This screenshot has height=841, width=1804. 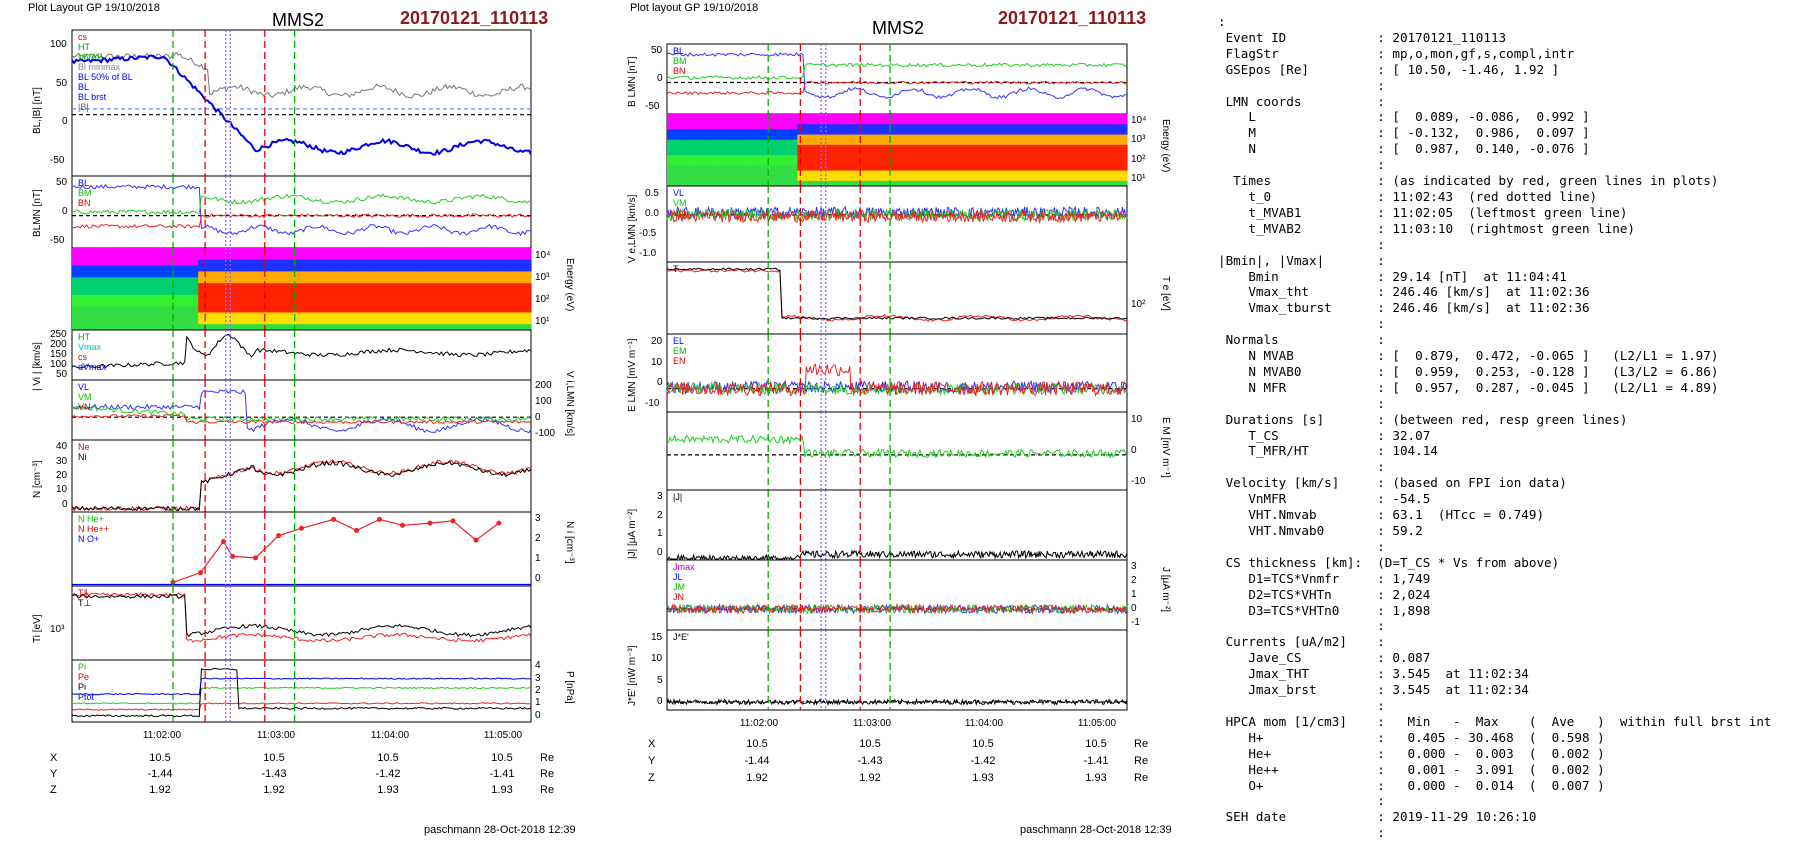 I want to click on pos-value: -1.41, so click(x=1096, y=761).